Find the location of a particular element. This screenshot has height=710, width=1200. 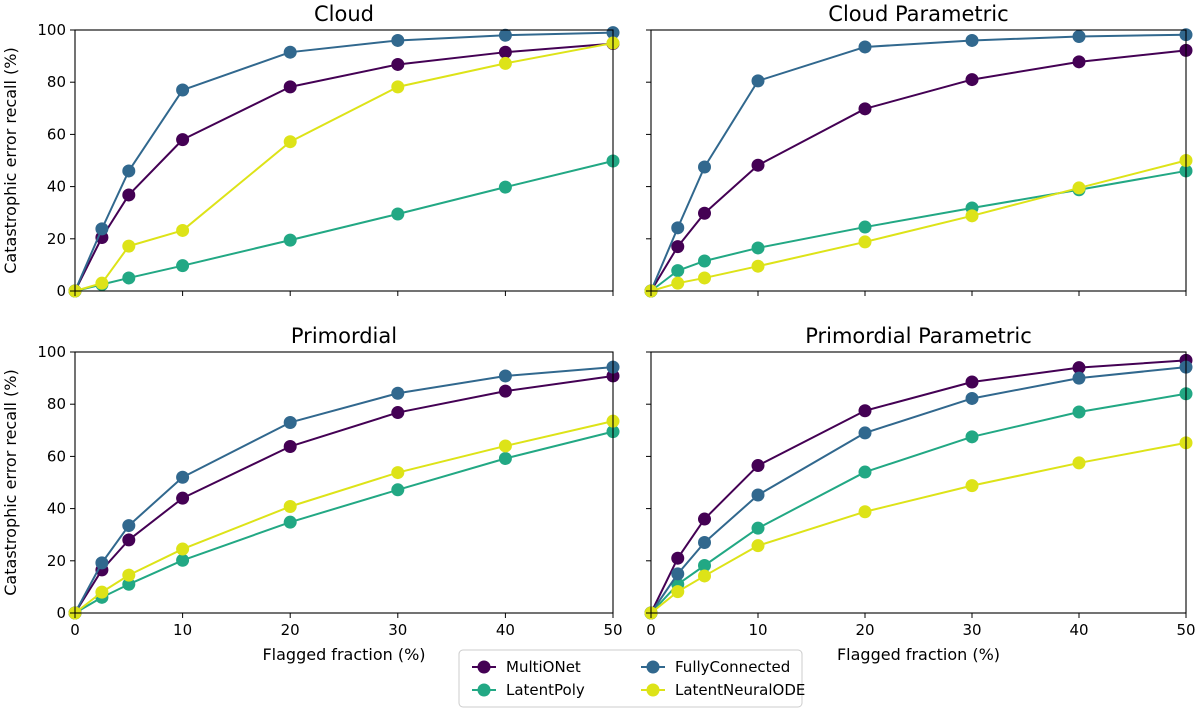

legend-marker-latentpoly is located at coordinates (484, 690).